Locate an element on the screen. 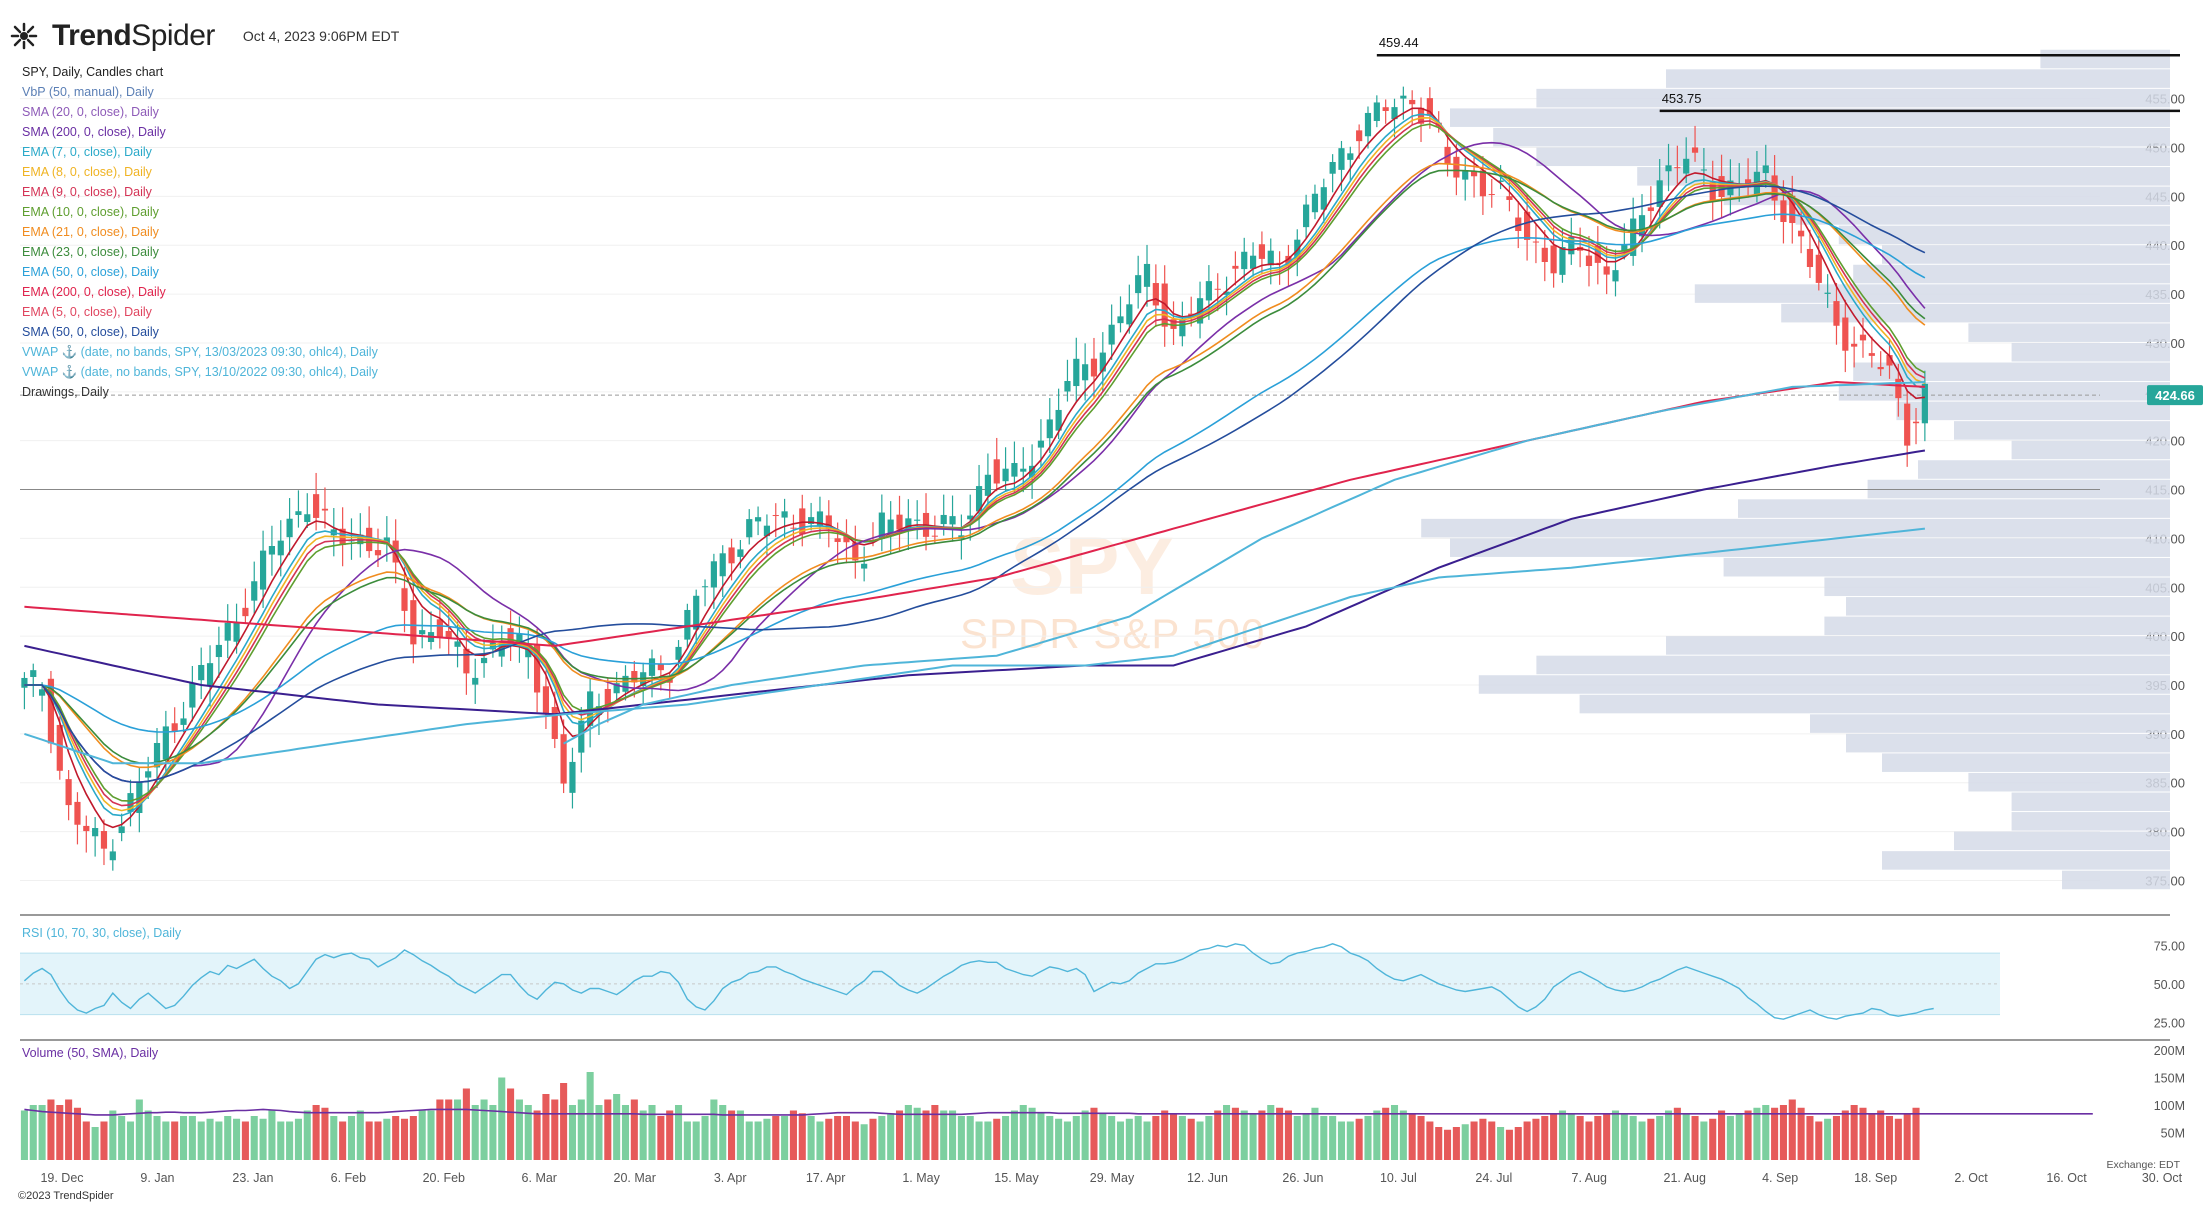 This screenshot has width=2207, height=1209. legend-item: EMA (10, 0, close), Daily is located at coordinates (90, 212).